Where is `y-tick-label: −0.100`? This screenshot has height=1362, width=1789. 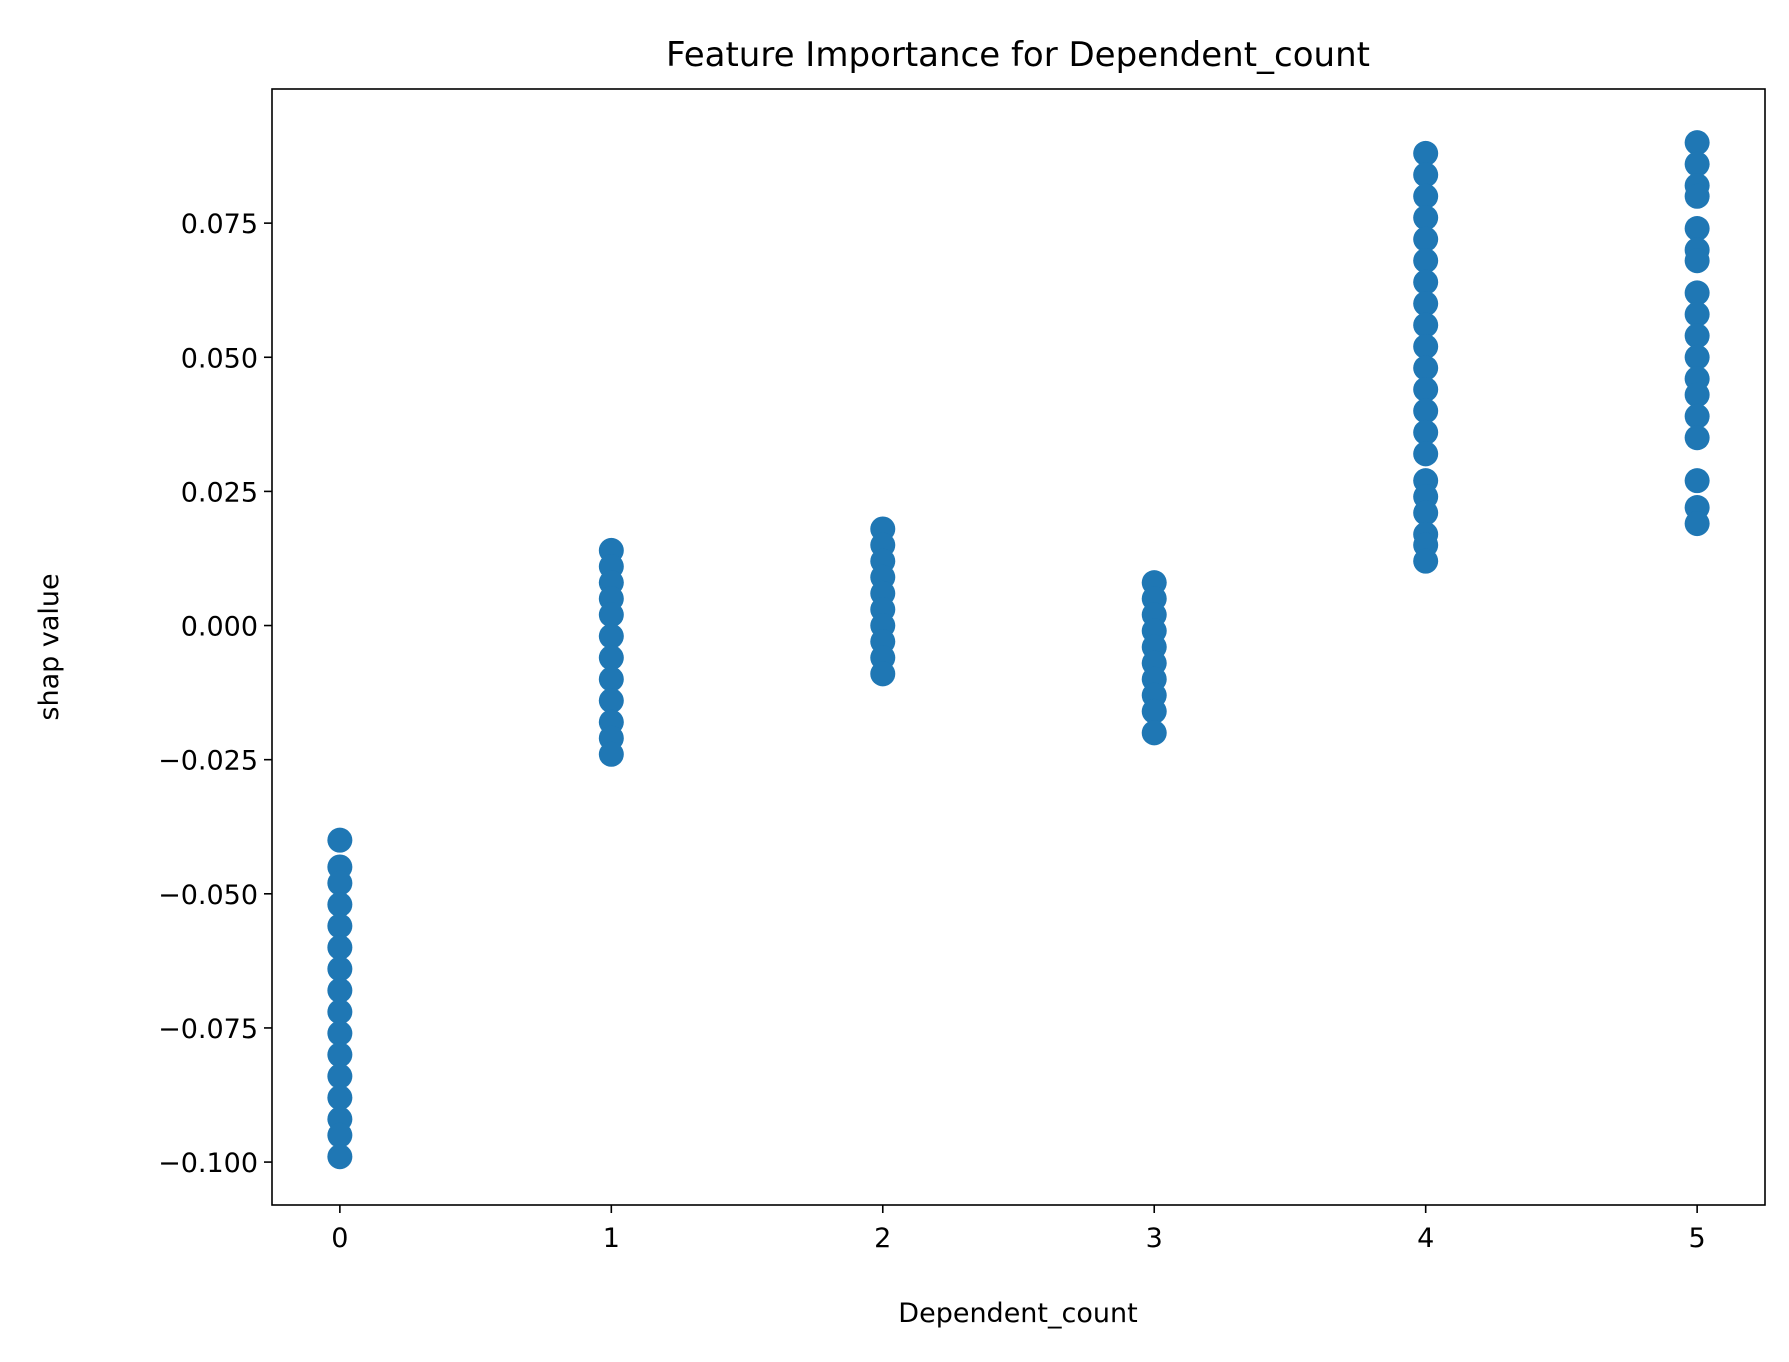
y-tick-label: −0.100 is located at coordinates (208, 1163).